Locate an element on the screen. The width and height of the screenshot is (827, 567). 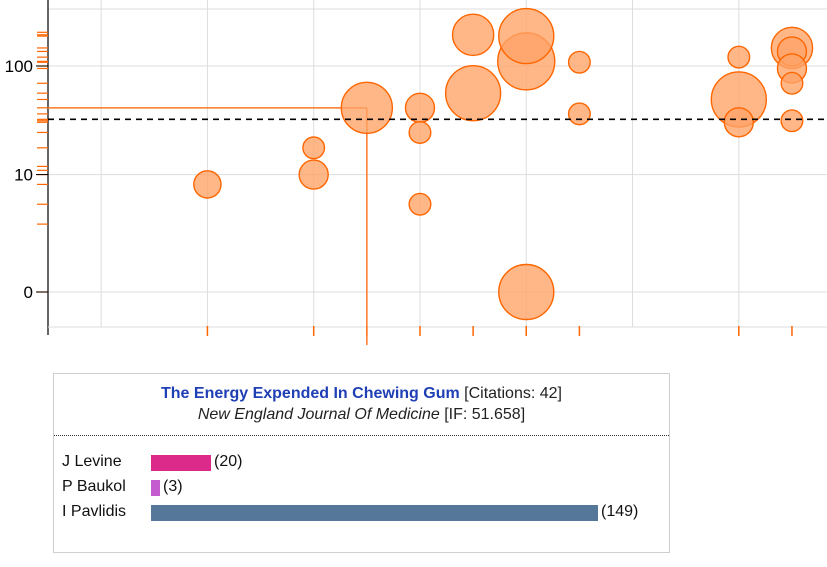
y-tick-label: 100 is located at coordinates (19, 66).